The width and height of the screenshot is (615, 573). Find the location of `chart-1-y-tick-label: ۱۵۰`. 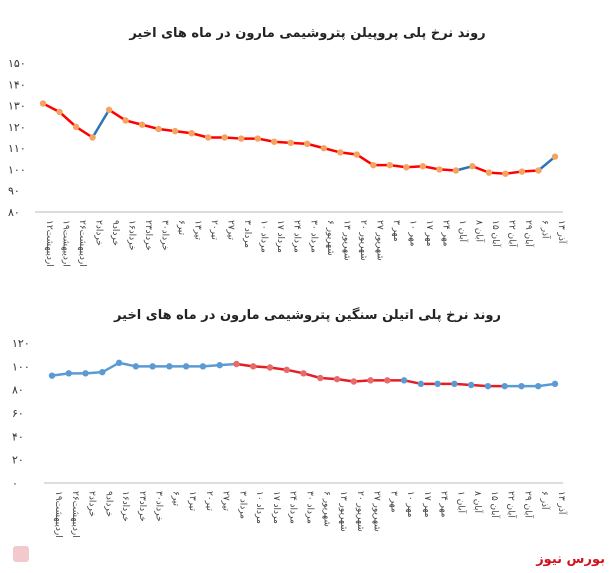

chart-1-y-tick-label: ۱۵۰ is located at coordinates (17, 63).